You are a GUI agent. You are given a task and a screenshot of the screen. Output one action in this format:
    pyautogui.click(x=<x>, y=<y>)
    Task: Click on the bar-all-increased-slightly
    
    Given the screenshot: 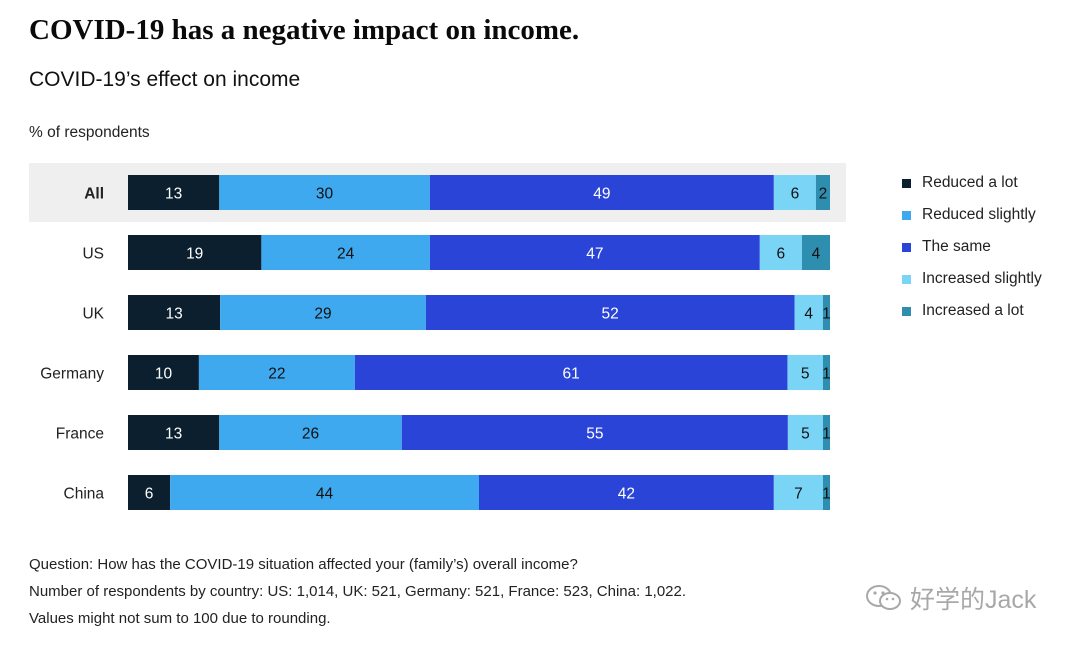 What is the action you would take?
    pyautogui.click(x=794, y=192)
    